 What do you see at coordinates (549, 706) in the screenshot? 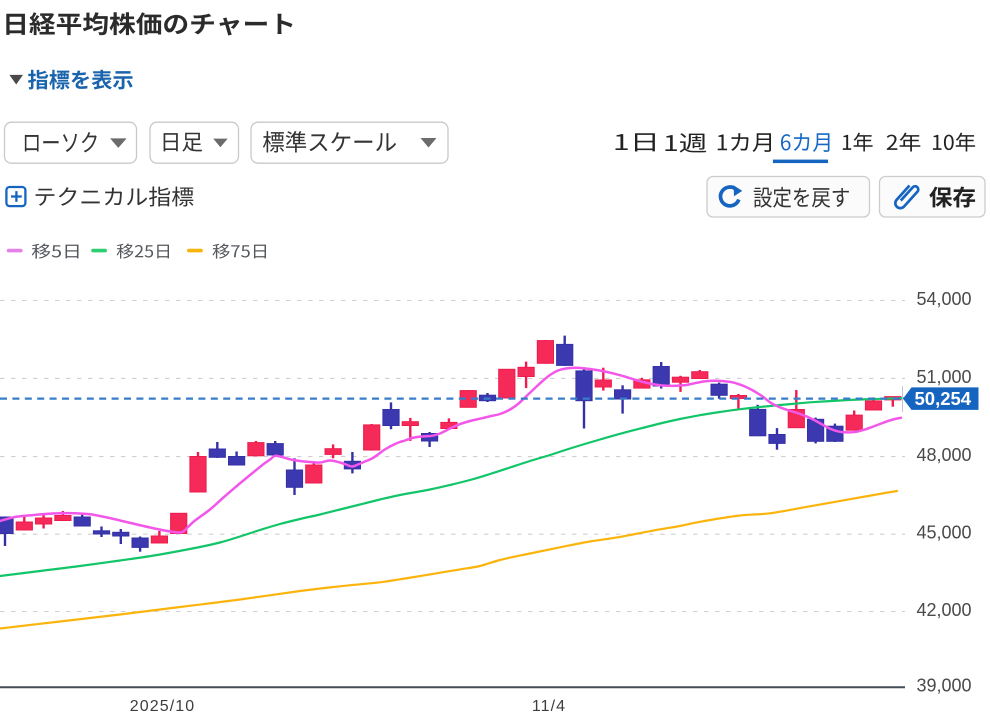
I see `svg-text: 11/4` at bounding box center [549, 706].